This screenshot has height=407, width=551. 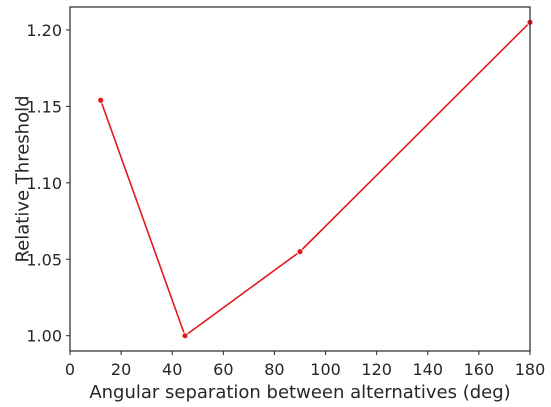 I want to click on y-tick-label: 1.15, so click(x=44, y=106).